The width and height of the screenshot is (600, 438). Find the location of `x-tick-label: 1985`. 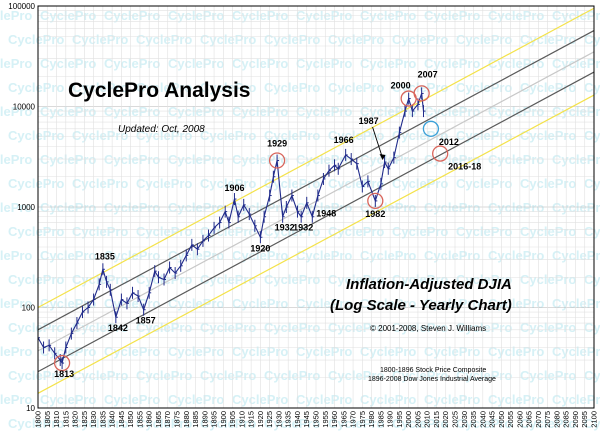

x-tick-label: 1985 is located at coordinates (380, 419).